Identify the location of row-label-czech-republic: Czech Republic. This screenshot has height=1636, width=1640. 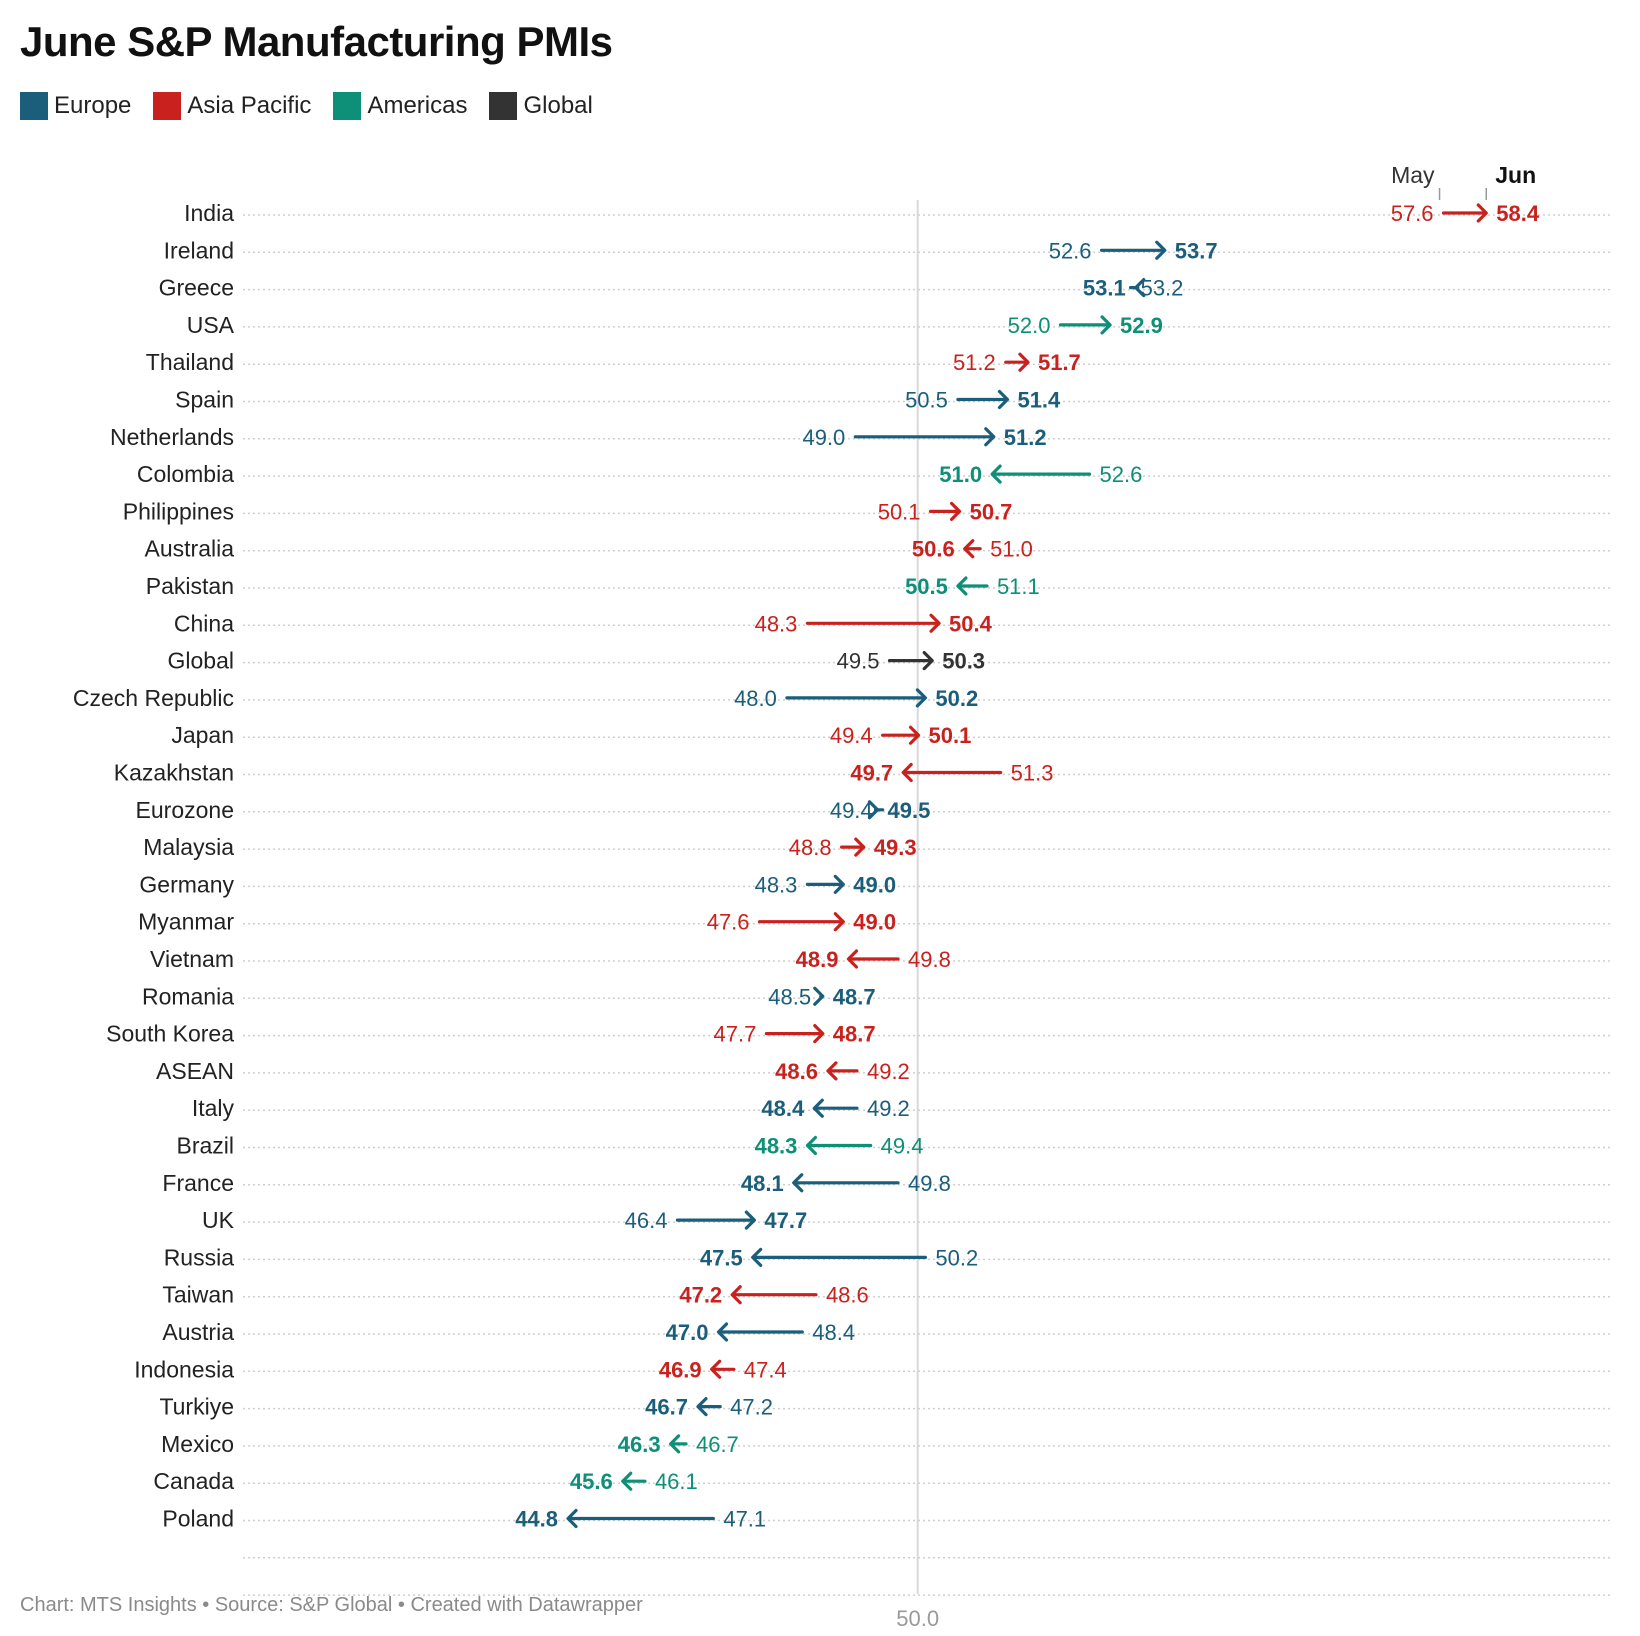
(153, 698).